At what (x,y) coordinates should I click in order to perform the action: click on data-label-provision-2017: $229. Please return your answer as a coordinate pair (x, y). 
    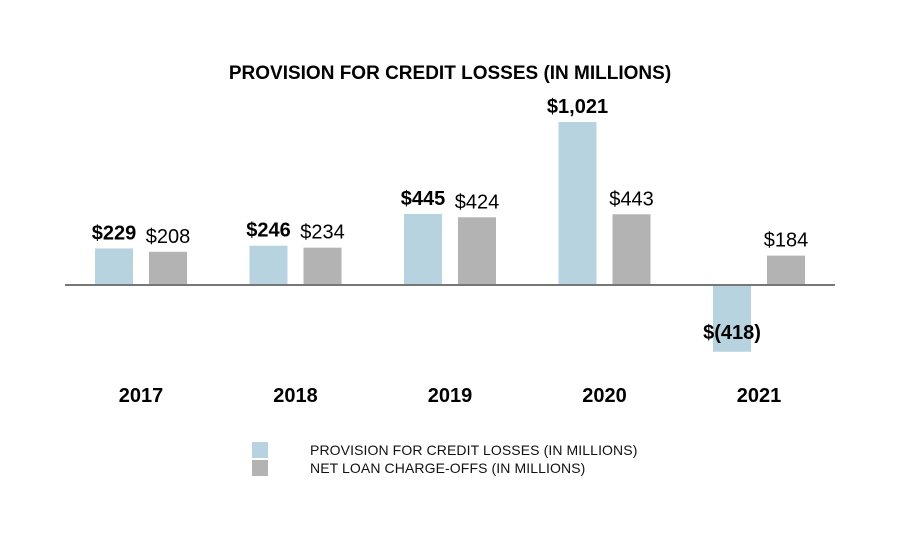
    Looking at the image, I should click on (114, 233).